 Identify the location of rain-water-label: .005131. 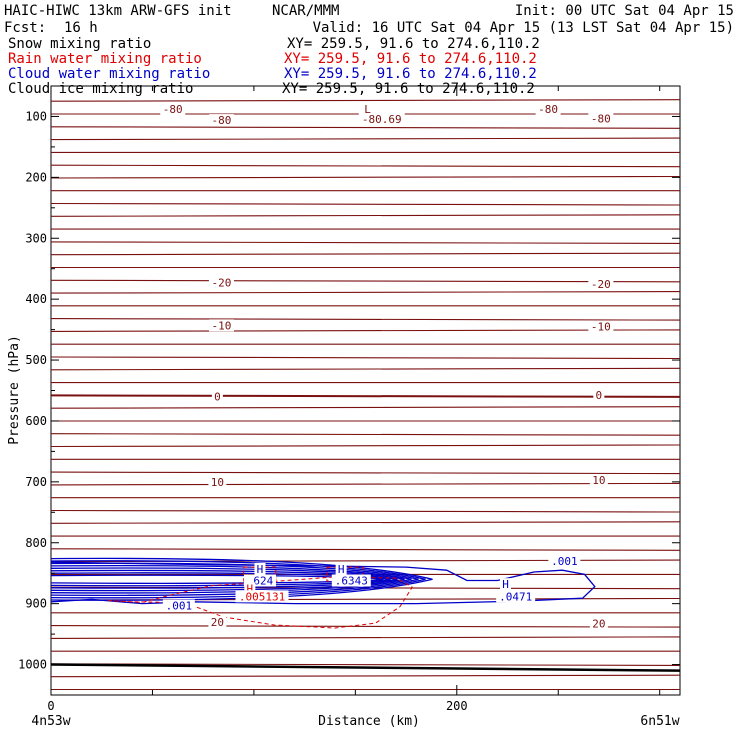
(262, 596).